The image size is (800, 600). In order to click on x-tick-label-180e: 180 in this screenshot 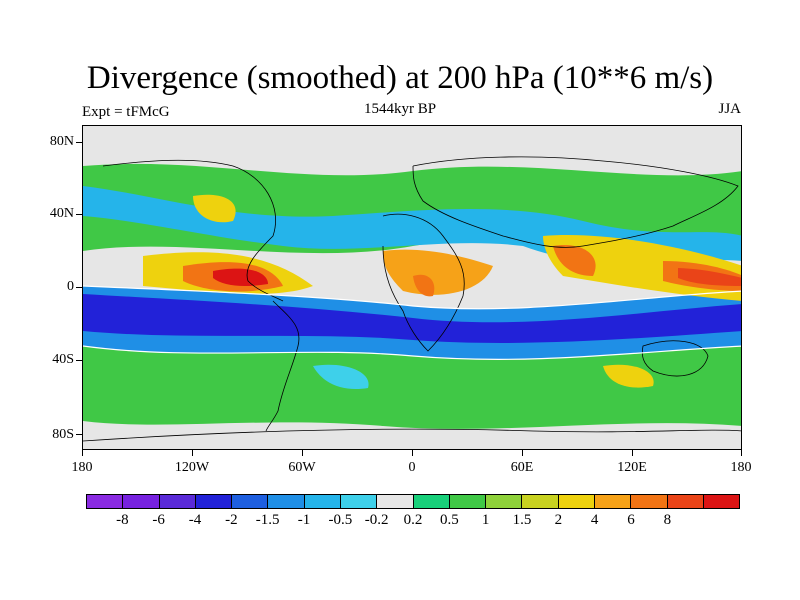, I will do `click(741, 467)`.